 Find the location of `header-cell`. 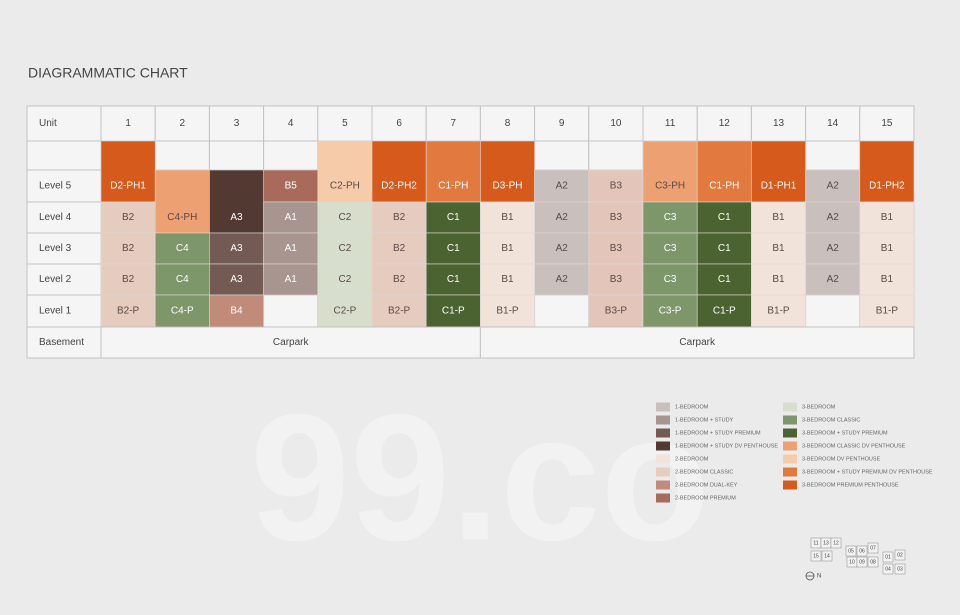

header-cell is located at coordinates (887, 123).